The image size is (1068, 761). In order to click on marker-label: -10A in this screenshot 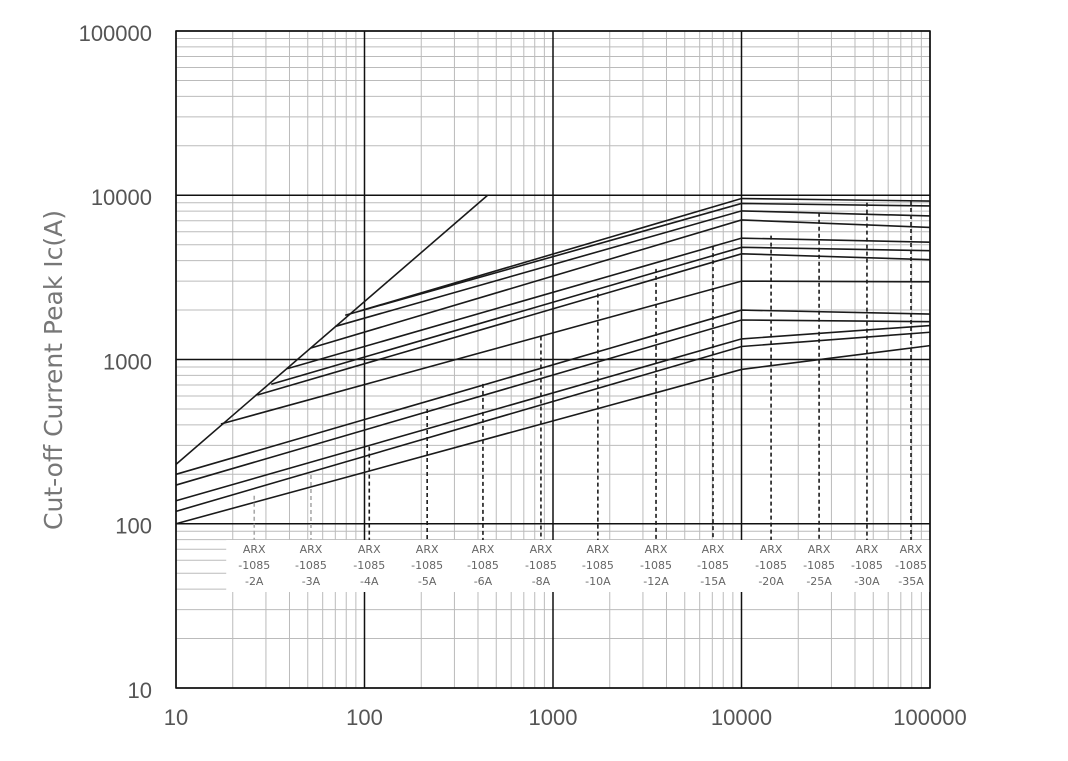, I will do `click(598, 581)`.